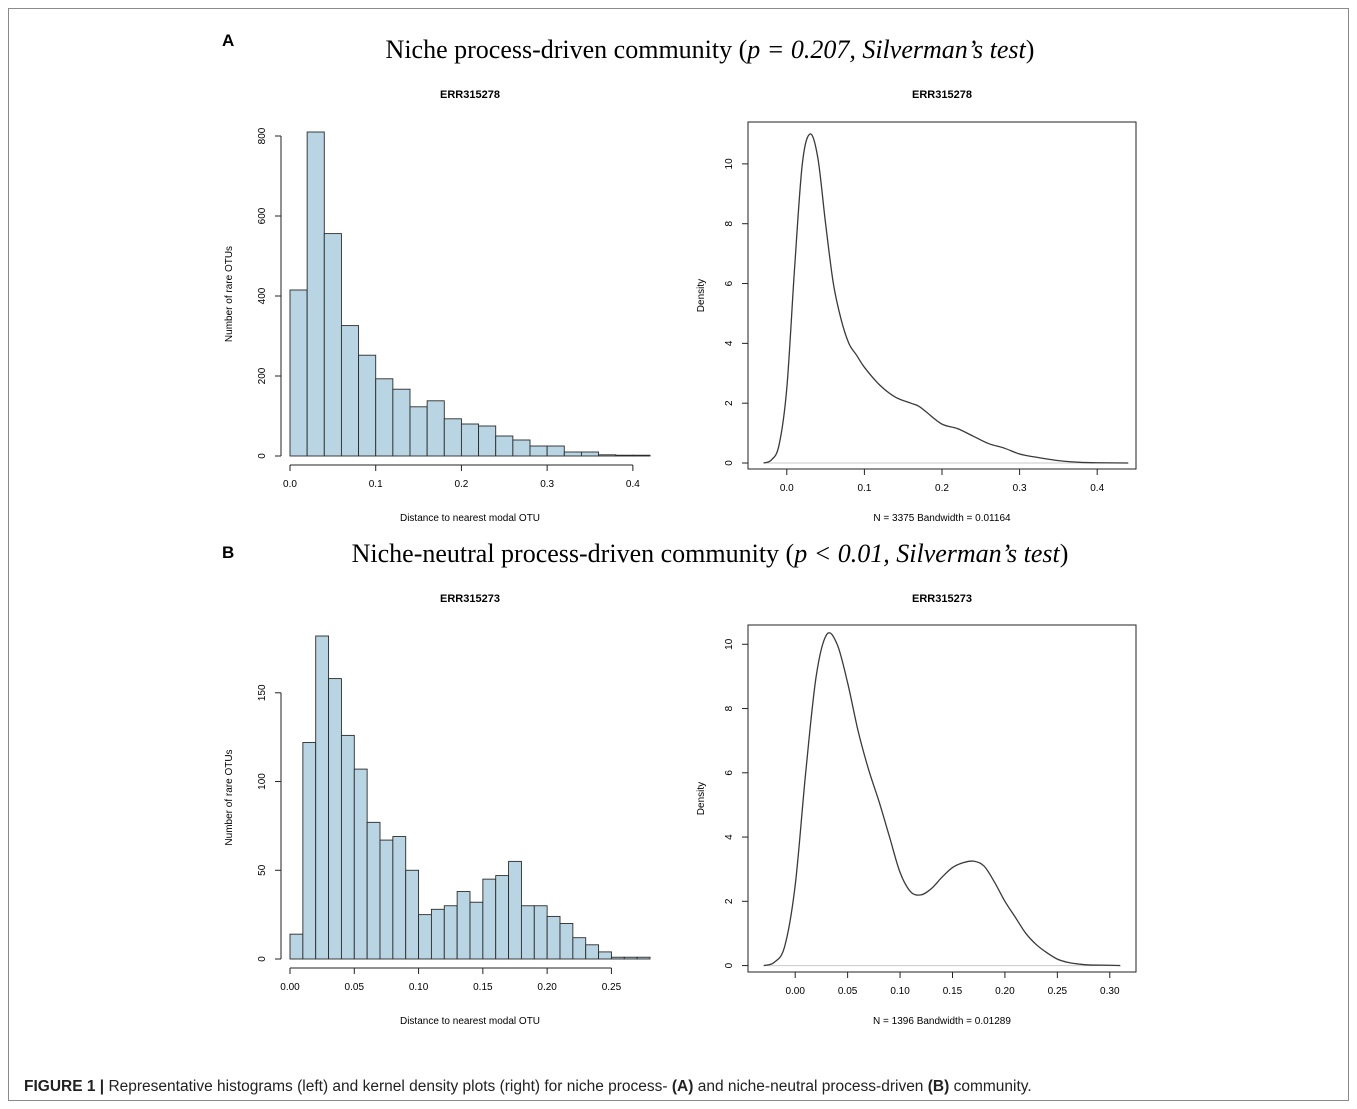  I want to click on y-tick-label: 800, so click(262, 135).